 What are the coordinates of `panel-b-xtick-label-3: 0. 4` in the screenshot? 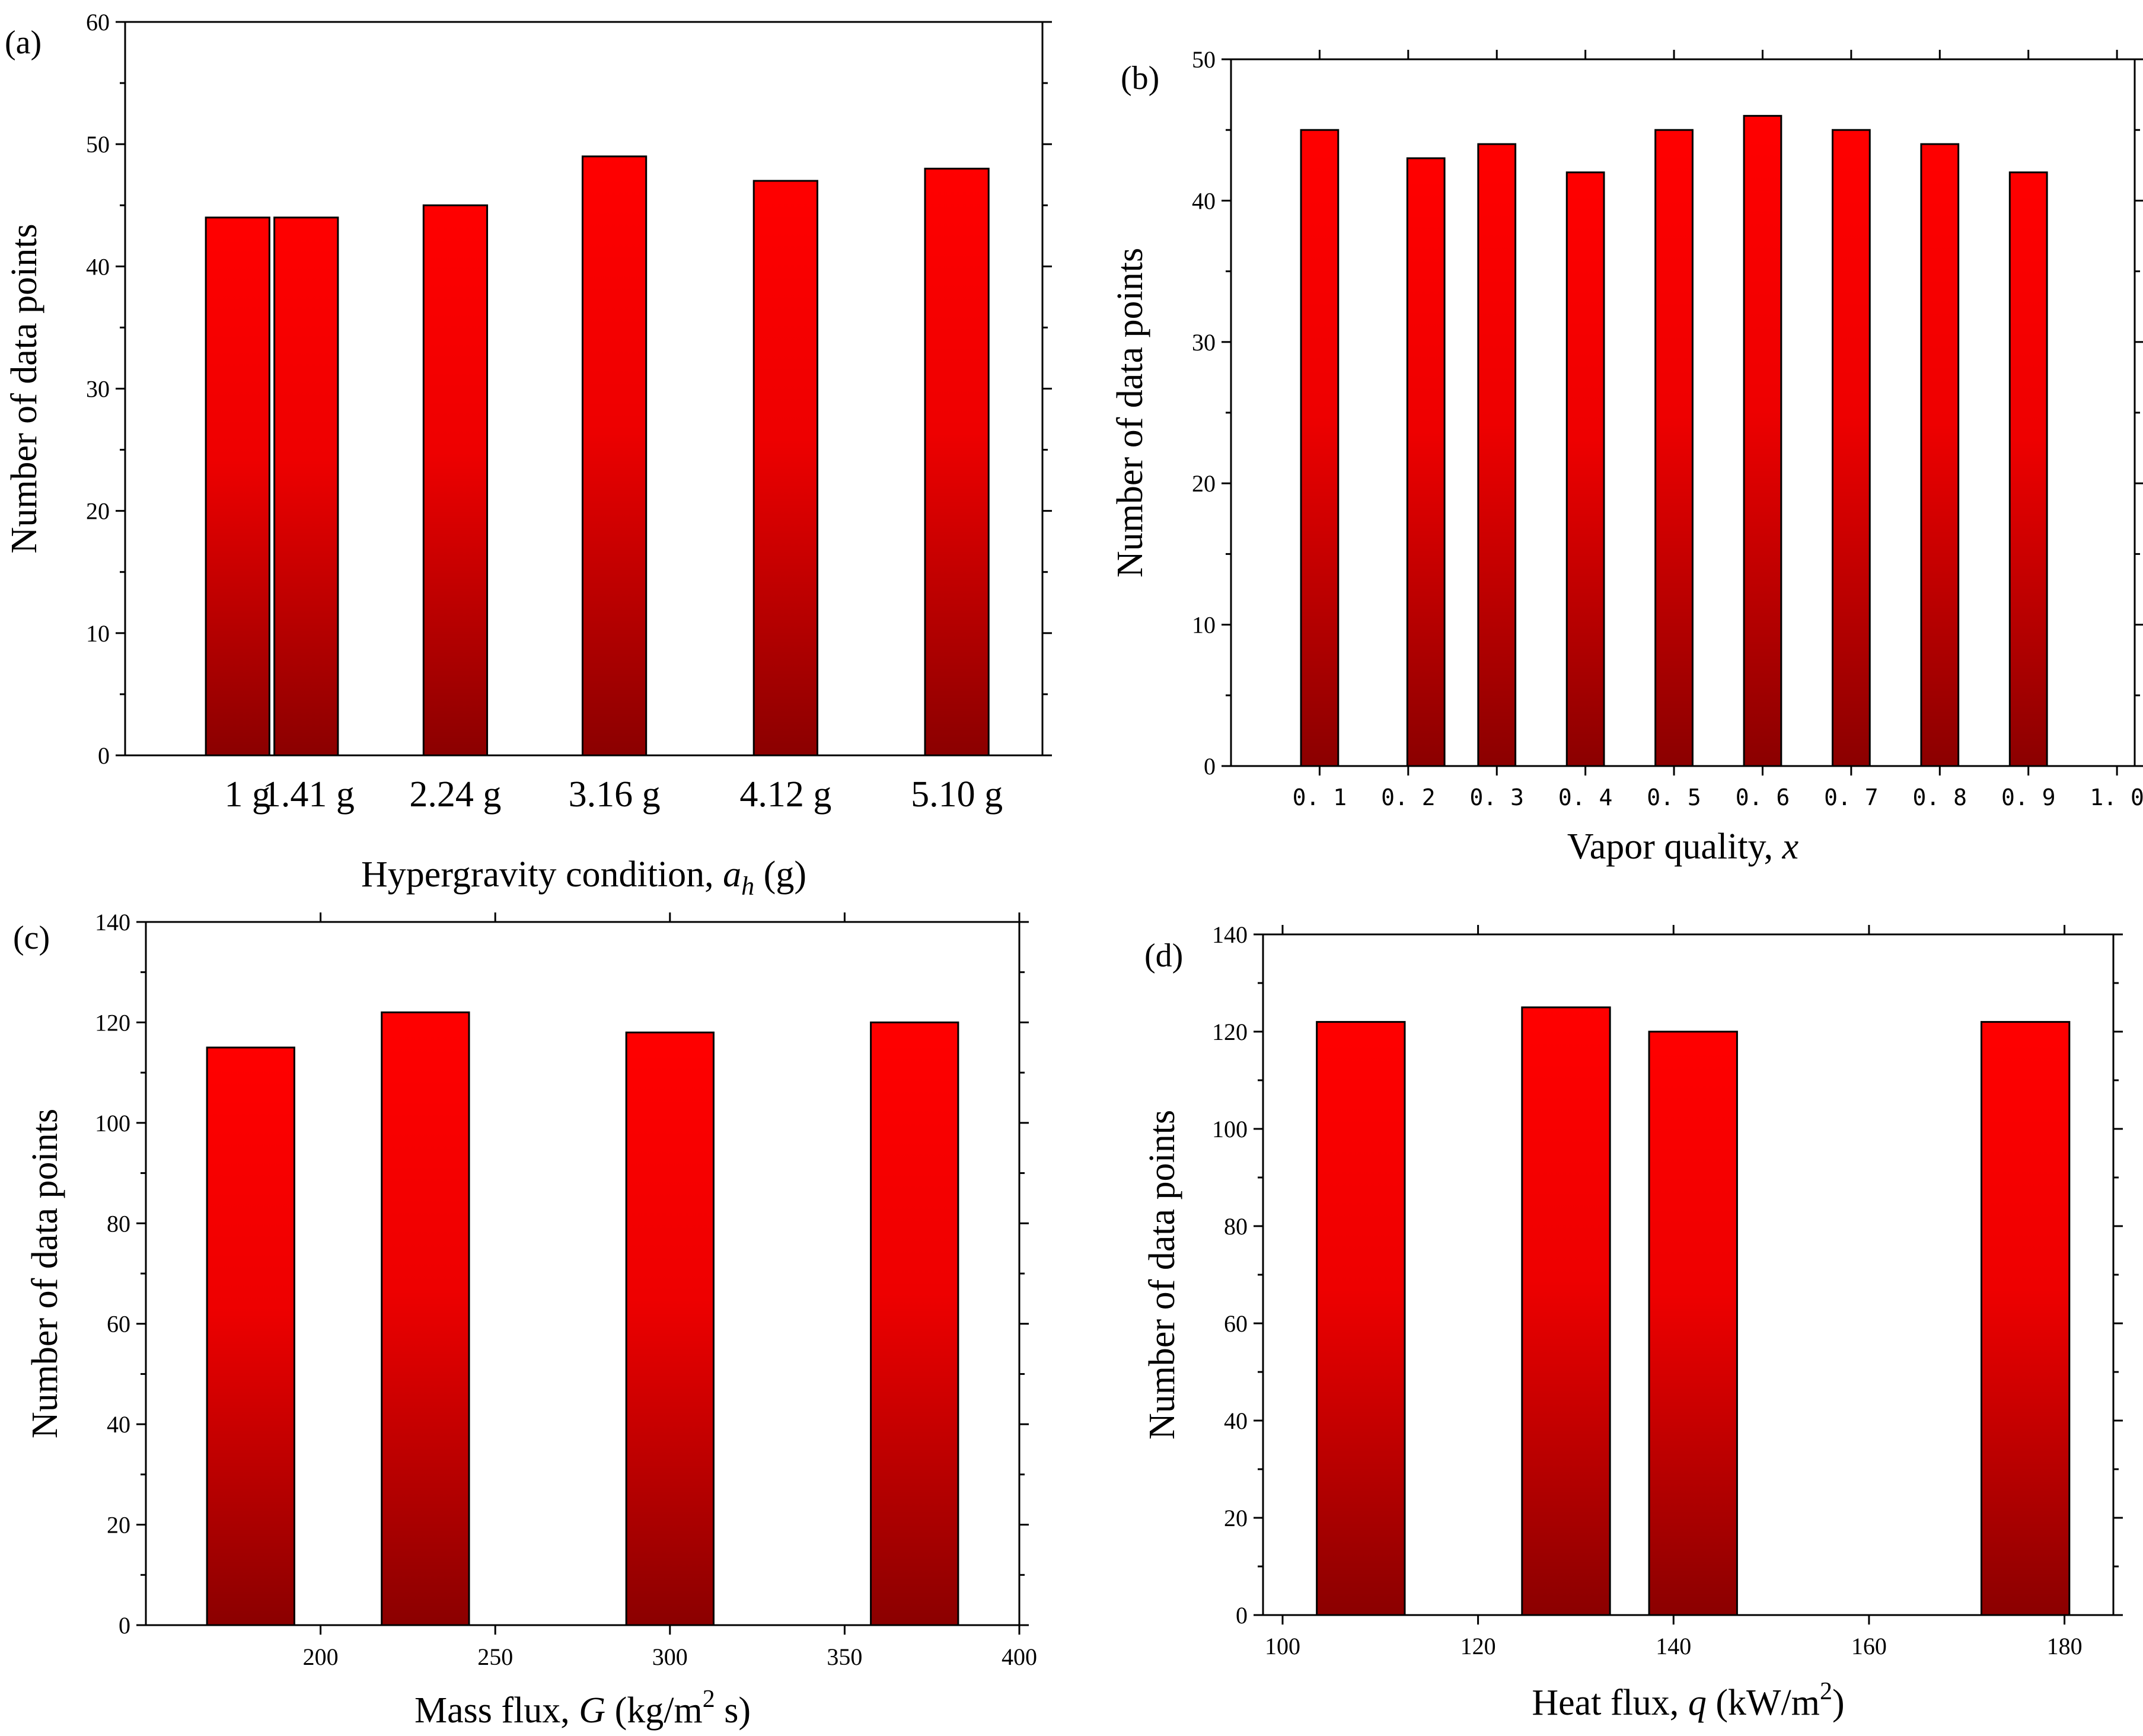 It's located at (1585, 797).